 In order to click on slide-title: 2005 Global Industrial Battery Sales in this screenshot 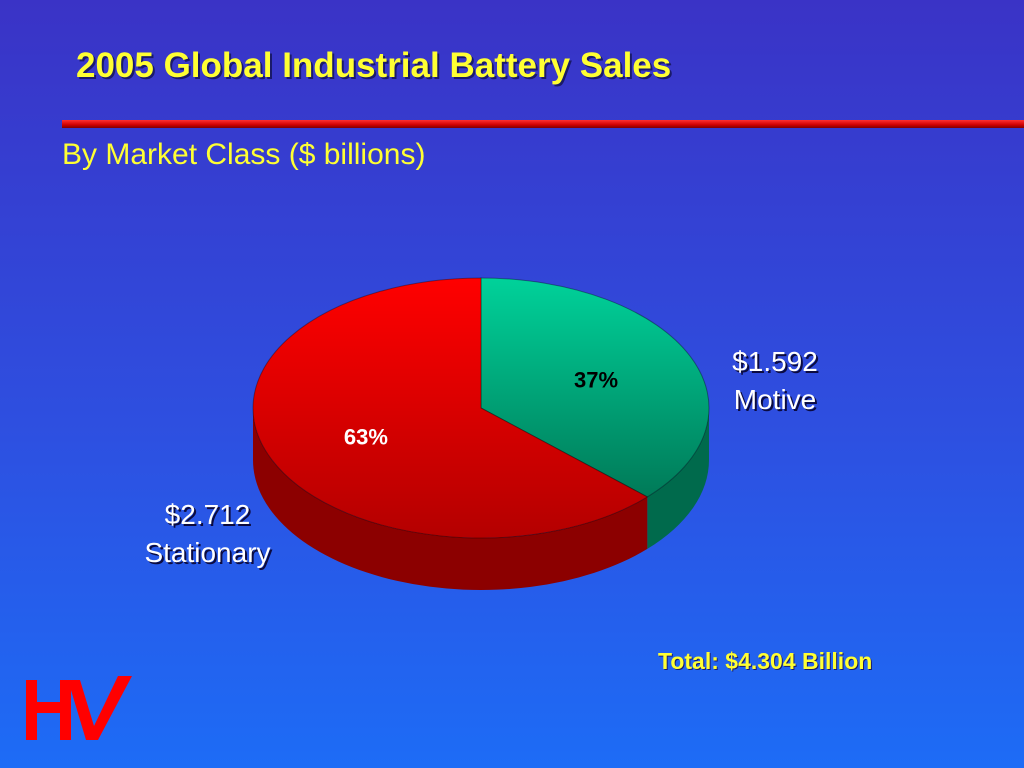, I will do `click(374, 65)`.